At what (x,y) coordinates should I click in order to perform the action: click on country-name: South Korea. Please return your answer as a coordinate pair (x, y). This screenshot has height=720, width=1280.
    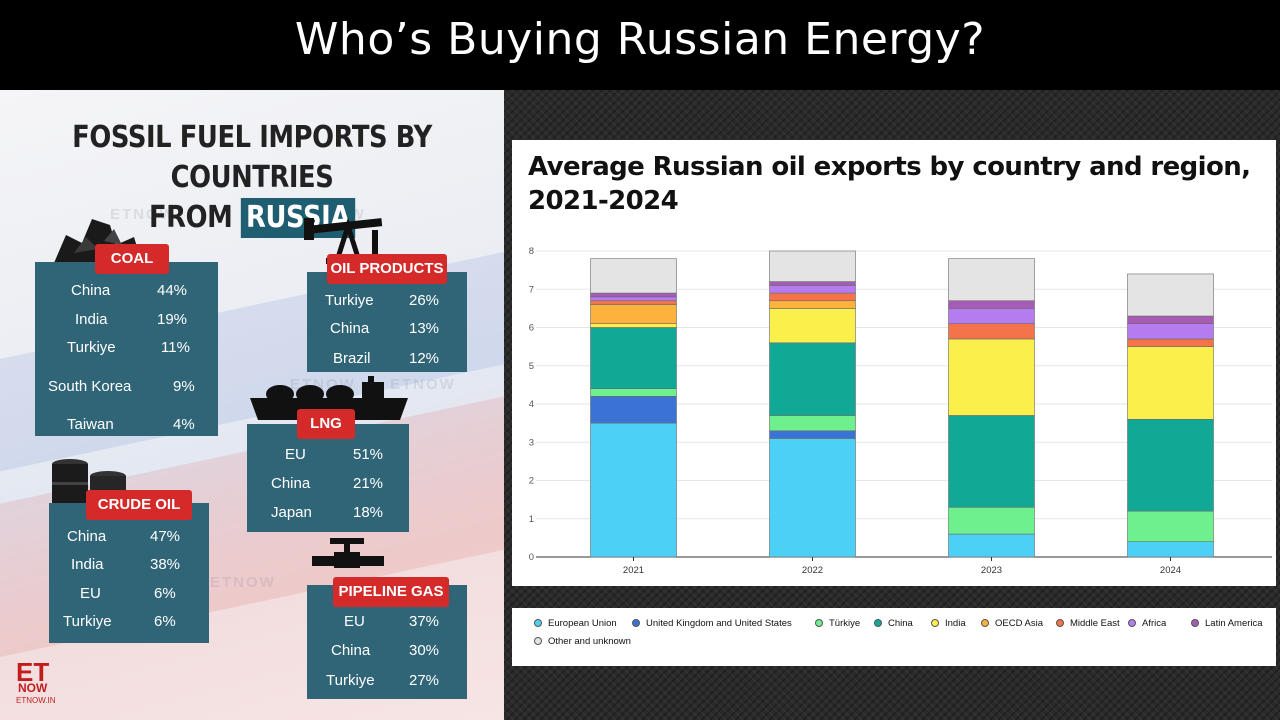
    Looking at the image, I should click on (90, 386).